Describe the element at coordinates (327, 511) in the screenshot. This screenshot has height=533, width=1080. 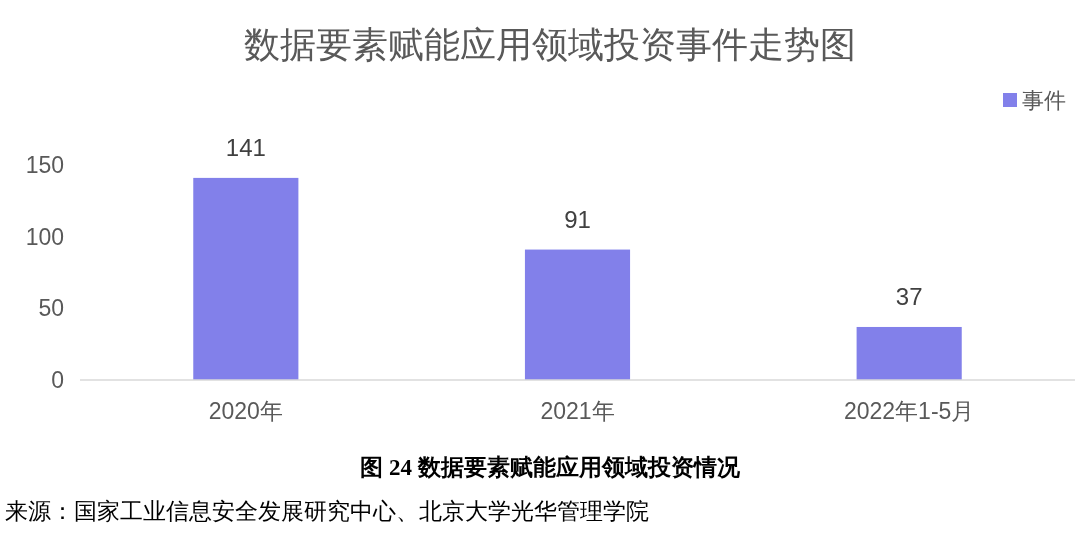
I see `annotation: 来源：国家工业信息安全发展研究中心、北京大学光华管理学院` at that location.